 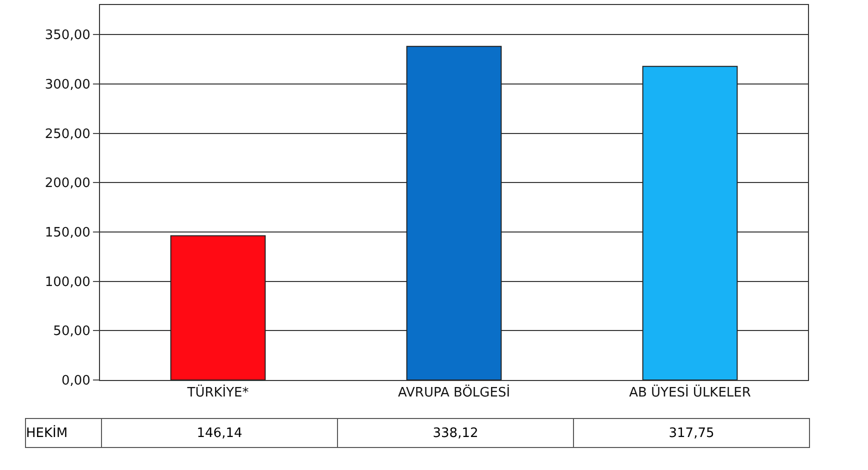 I want to click on x-tick-label: AVRUPA BÖLGESİ, so click(x=454, y=392).